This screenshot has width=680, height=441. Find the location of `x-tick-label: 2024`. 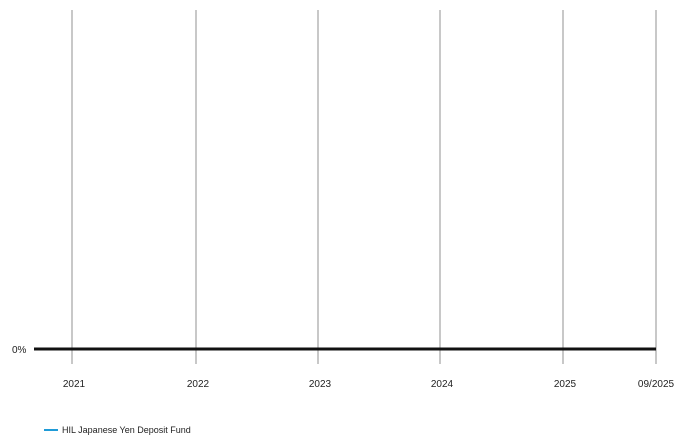

x-tick-label: 2024 is located at coordinates (442, 384).